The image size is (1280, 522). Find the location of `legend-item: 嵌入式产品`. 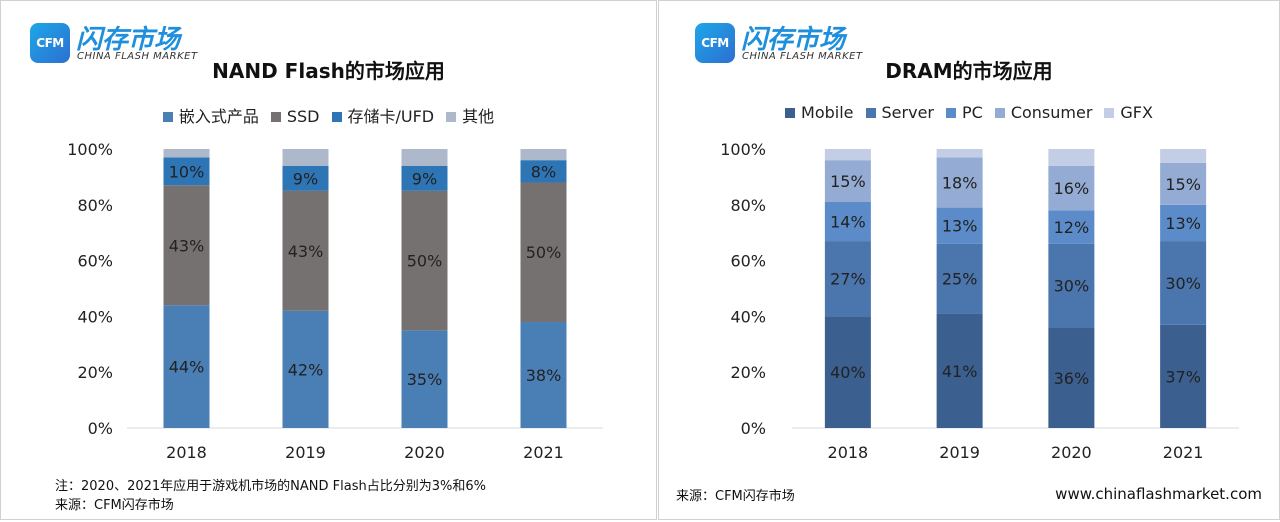

legend-item: 嵌入式产品 is located at coordinates (210, 115).